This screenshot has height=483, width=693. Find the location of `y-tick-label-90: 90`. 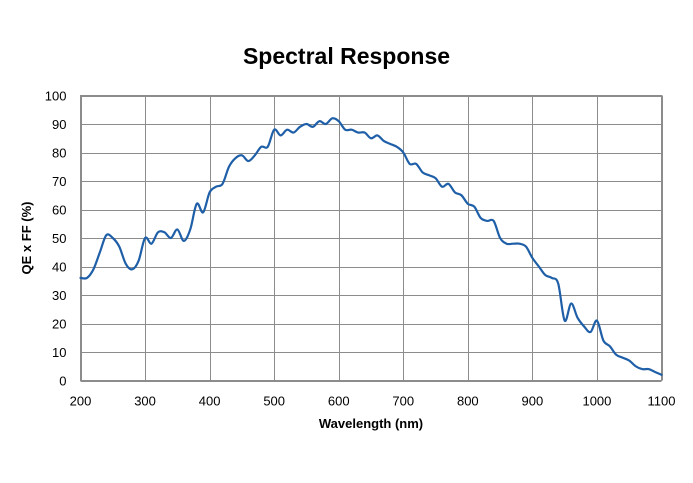

y-tick-label-90: 90 is located at coordinates (59, 124).